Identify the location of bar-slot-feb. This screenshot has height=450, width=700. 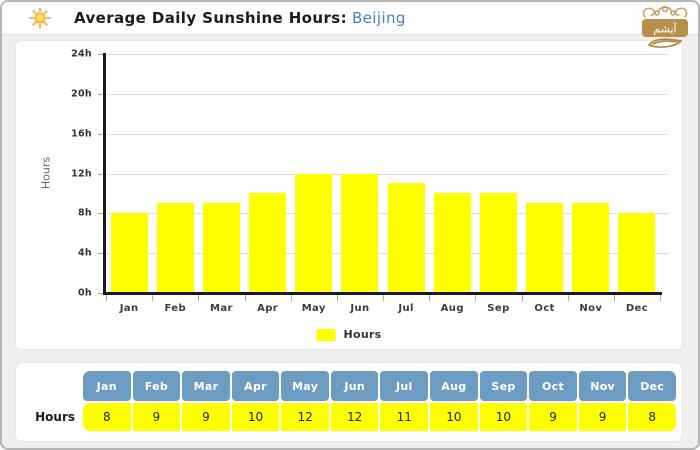
(175, 173).